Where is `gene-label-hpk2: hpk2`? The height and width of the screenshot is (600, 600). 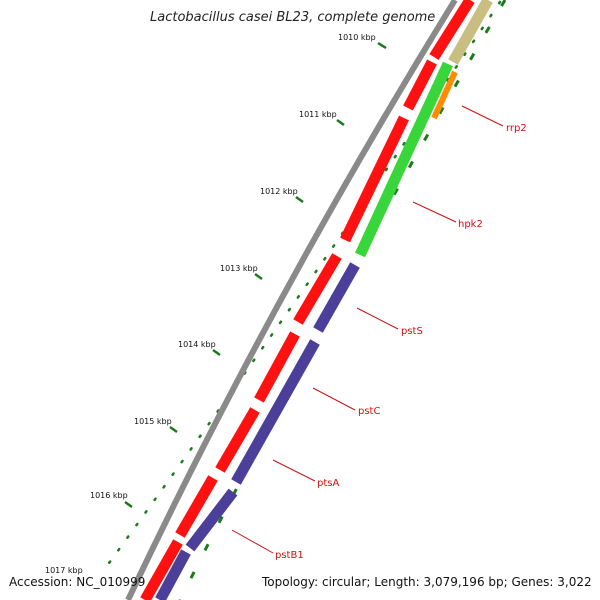
gene-label-hpk2: hpk2 is located at coordinates (470, 224).